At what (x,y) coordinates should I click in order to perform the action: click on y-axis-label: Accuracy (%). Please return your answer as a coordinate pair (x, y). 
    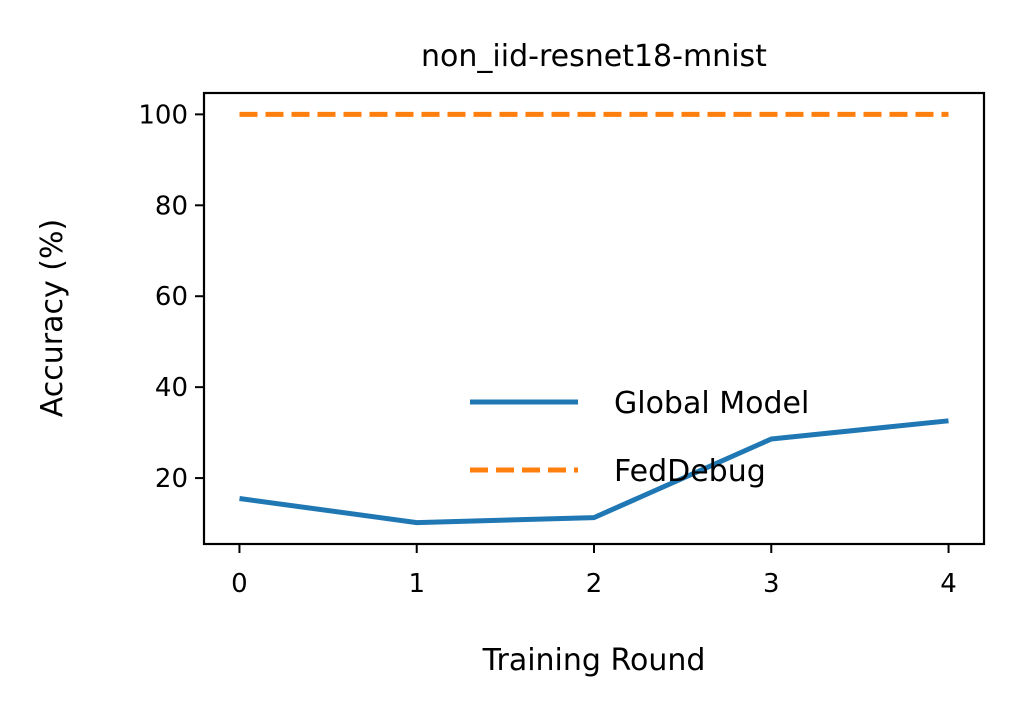
    Looking at the image, I should click on (52, 318).